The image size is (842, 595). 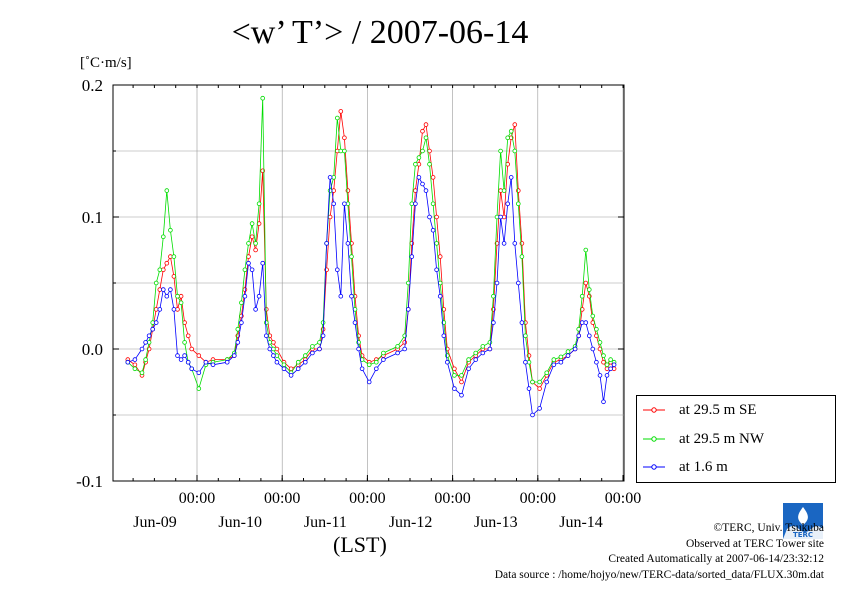 What do you see at coordinates (92, 217) in the screenshot?
I see `y-tick-label: 0.1` at bounding box center [92, 217].